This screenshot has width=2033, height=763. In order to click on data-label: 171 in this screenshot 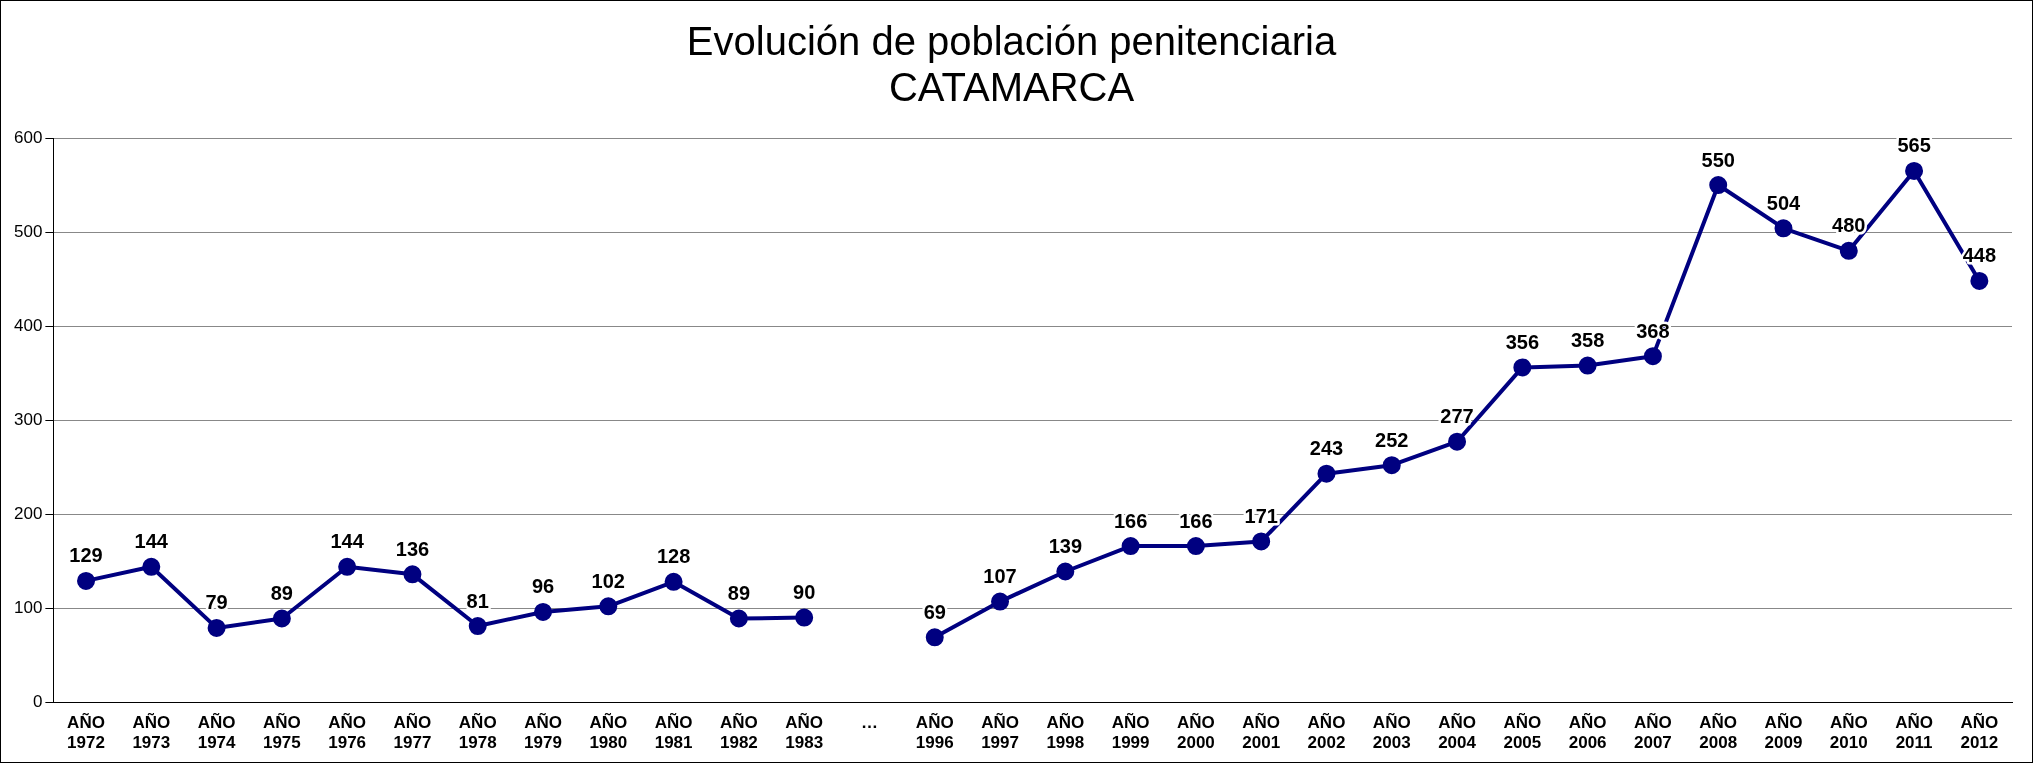, I will do `click(1261, 515)`.